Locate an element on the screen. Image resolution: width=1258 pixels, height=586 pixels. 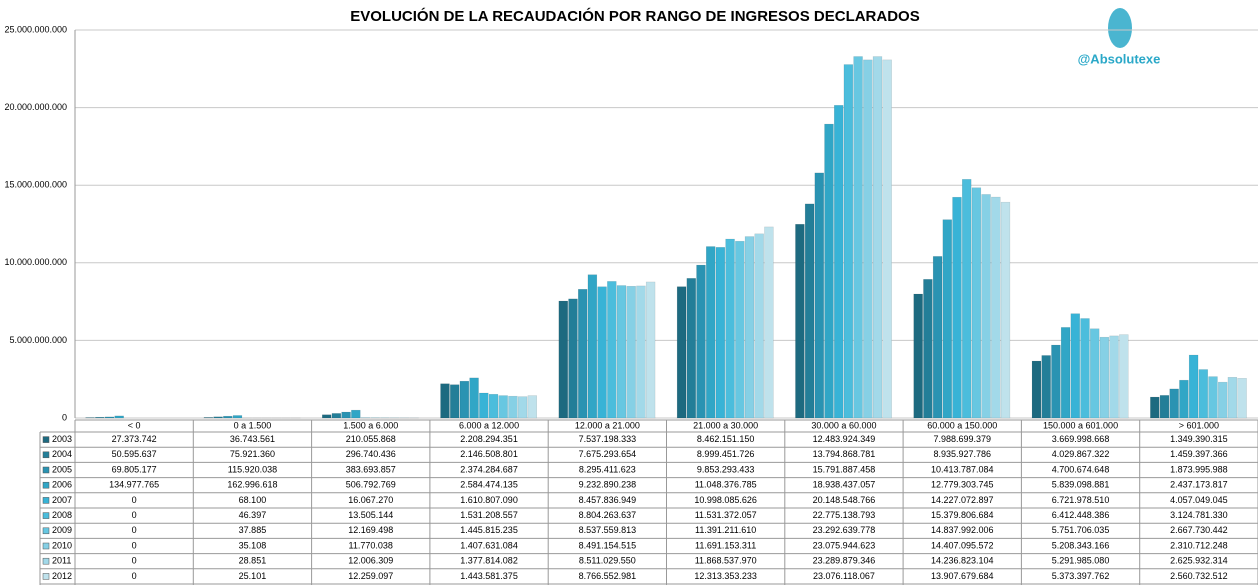
table-cell: 506.792.769 is located at coordinates (371, 485).